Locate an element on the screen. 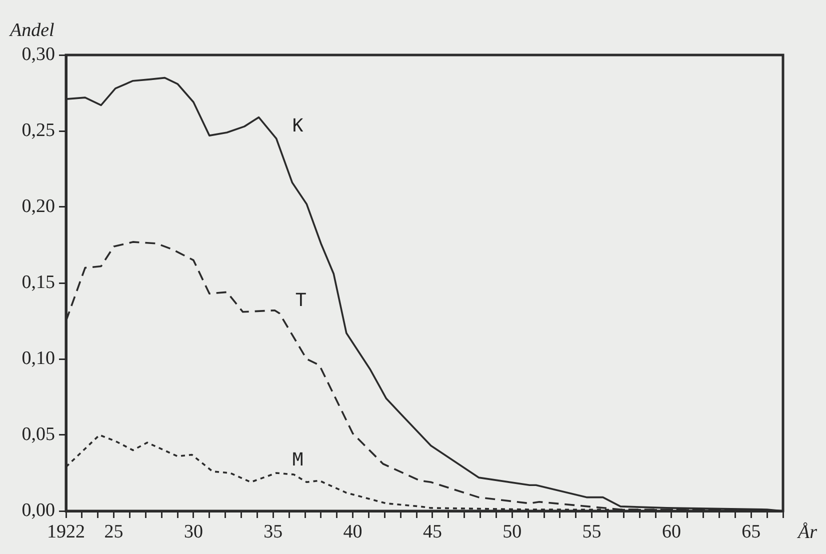  y-tick-label: 0,20 is located at coordinates (38, 206).